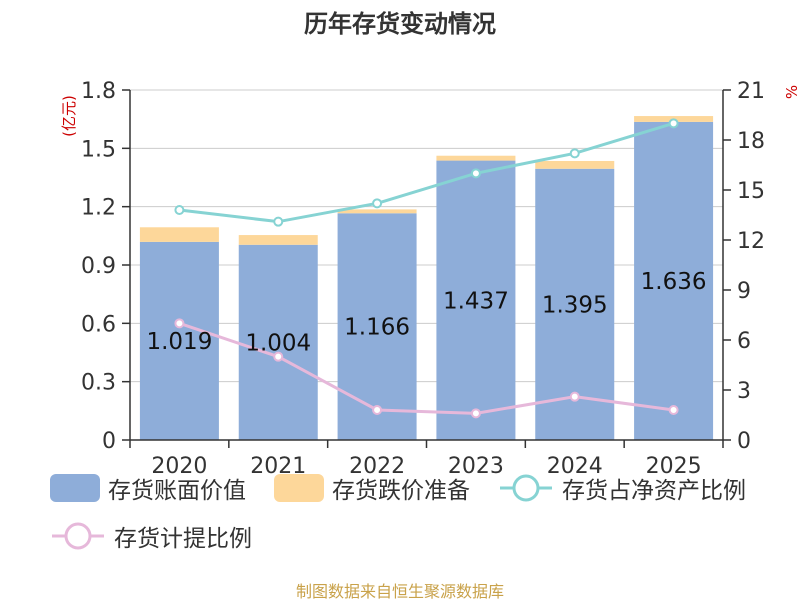 This screenshot has height=602, width=800. I want to click on data-label: 1.004, so click(278, 343).